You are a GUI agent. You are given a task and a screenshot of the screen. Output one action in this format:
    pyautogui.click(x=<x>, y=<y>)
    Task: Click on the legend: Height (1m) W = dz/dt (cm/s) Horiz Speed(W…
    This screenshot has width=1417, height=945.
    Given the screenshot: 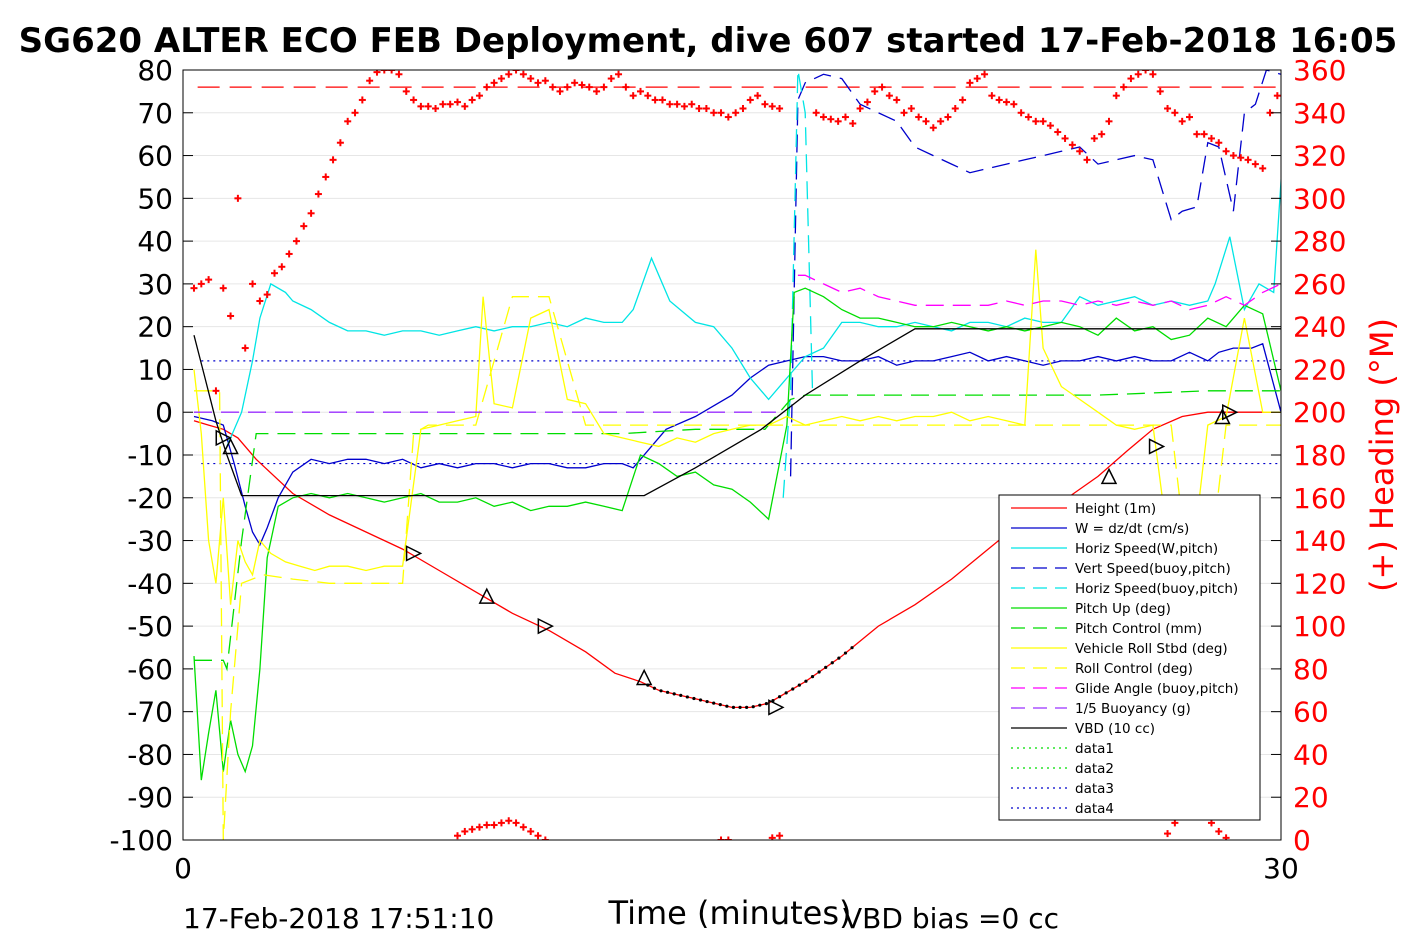 What is the action you would take?
    pyautogui.click(x=1129, y=657)
    